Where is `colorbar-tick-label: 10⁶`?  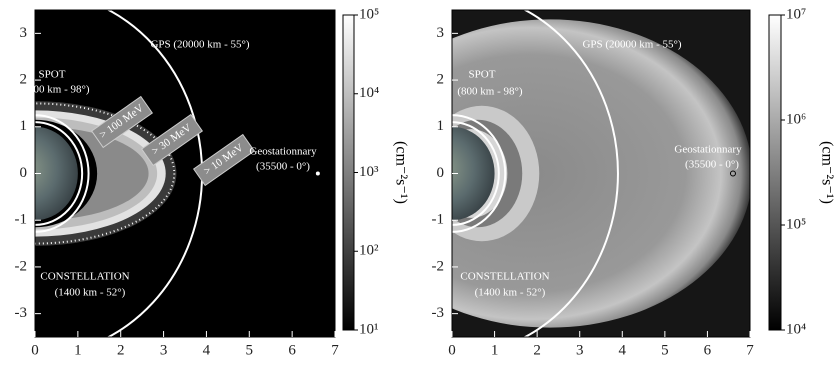
colorbar-tick-label: 10⁶ is located at coordinates (796, 119).